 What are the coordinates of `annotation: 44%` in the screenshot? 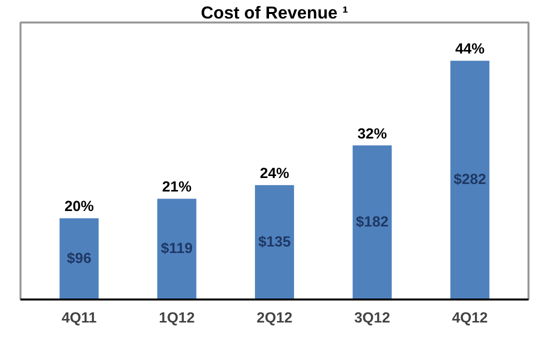 It's located at (470, 50).